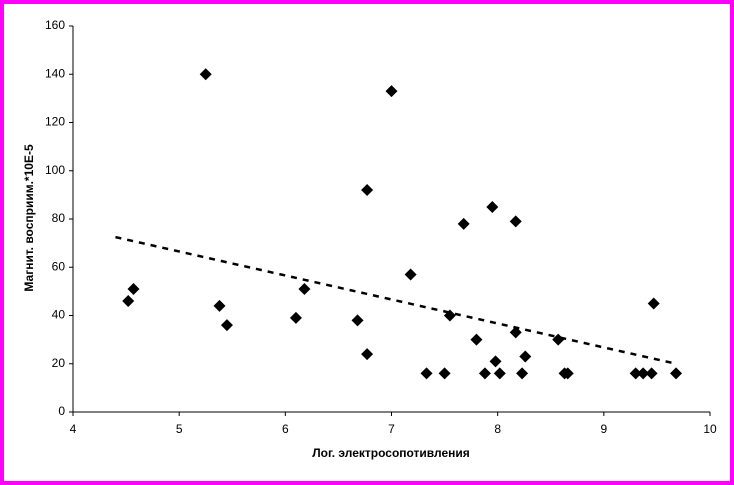 The image size is (734, 485). Describe the element at coordinates (55, 170) in the screenshot. I see `y-tick-label: 100` at that location.